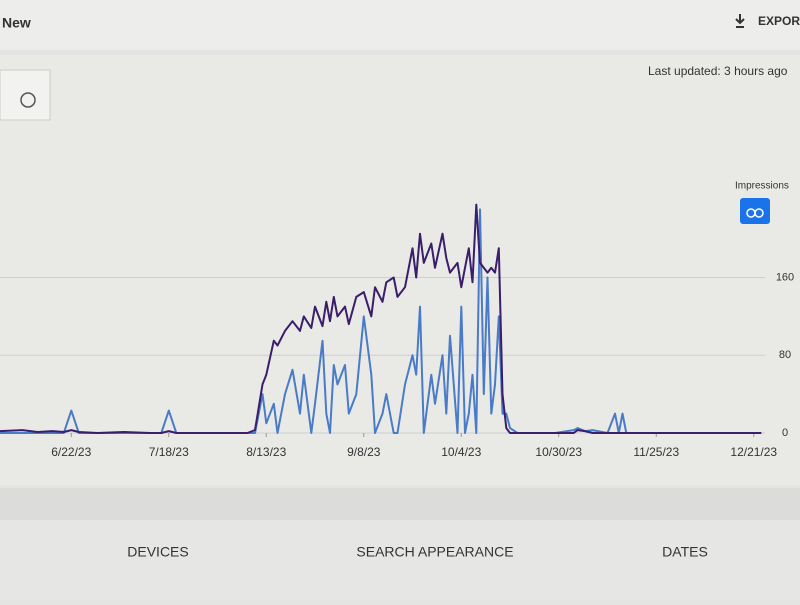 The image size is (800, 605). Describe the element at coordinates (785, 433) in the screenshot. I see `y-tick-label: 0` at that location.